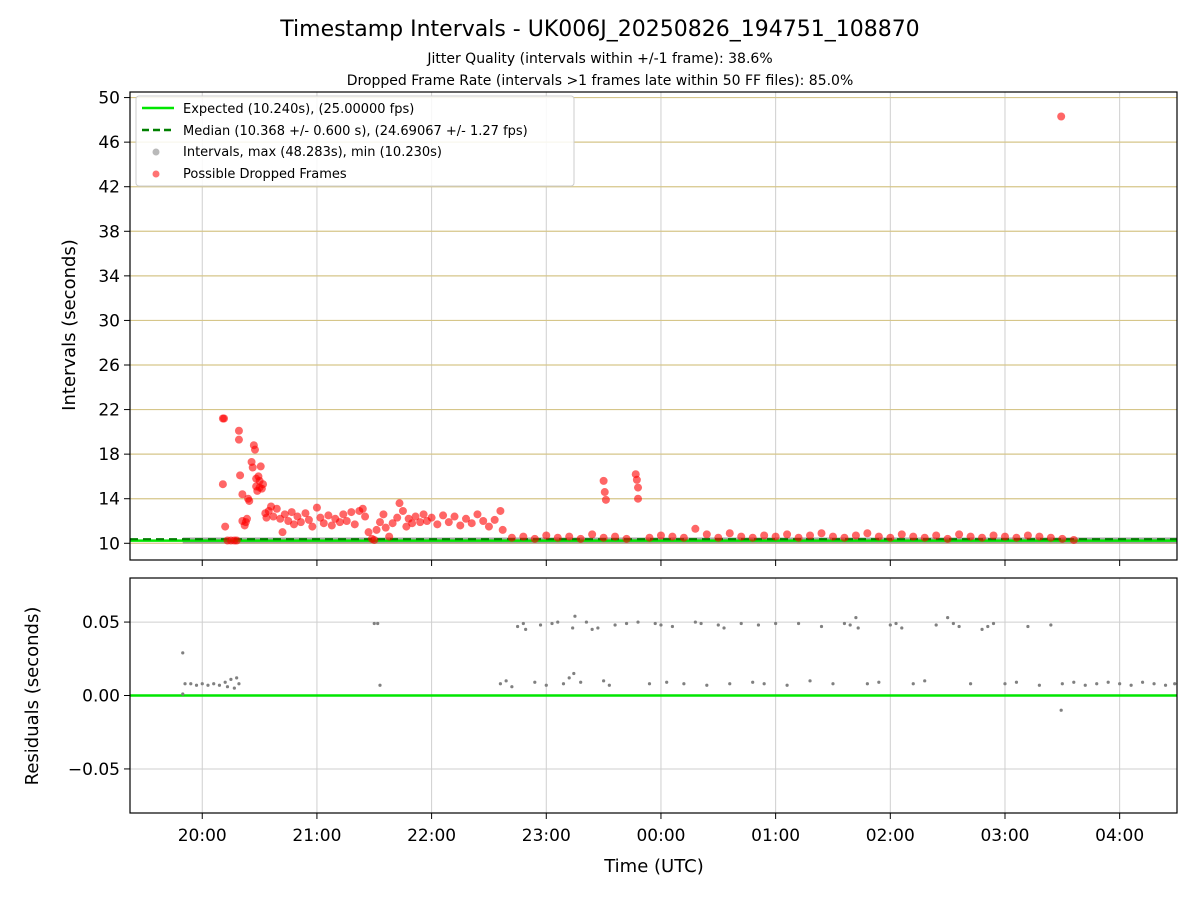 This screenshot has width=1200, height=900. Describe the element at coordinates (101, 697) in the screenshot. I see `bottom-y-tick-label-1: 0.00` at that location.